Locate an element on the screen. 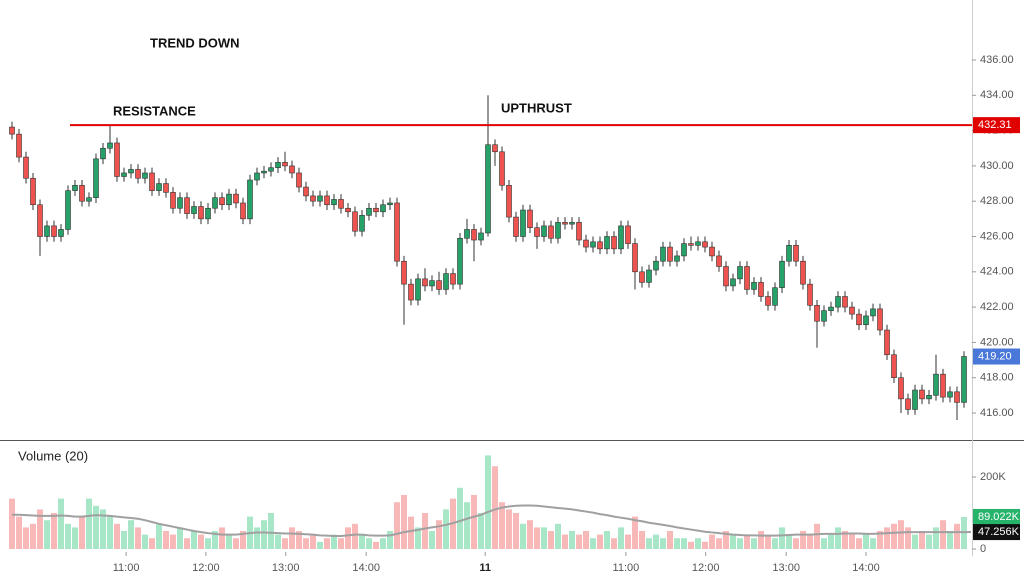 This screenshot has height=580, width=1031. last-volume-label: 89.022K is located at coordinates (999, 517).